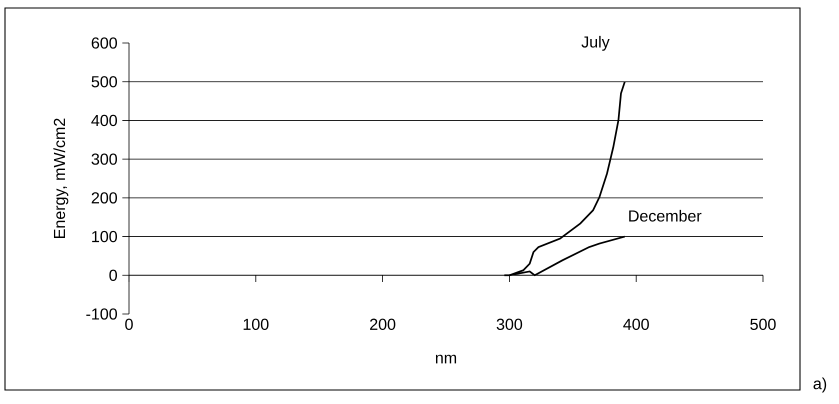 The height and width of the screenshot is (404, 839). I want to click on x-tick-label: 200, so click(383, 324).